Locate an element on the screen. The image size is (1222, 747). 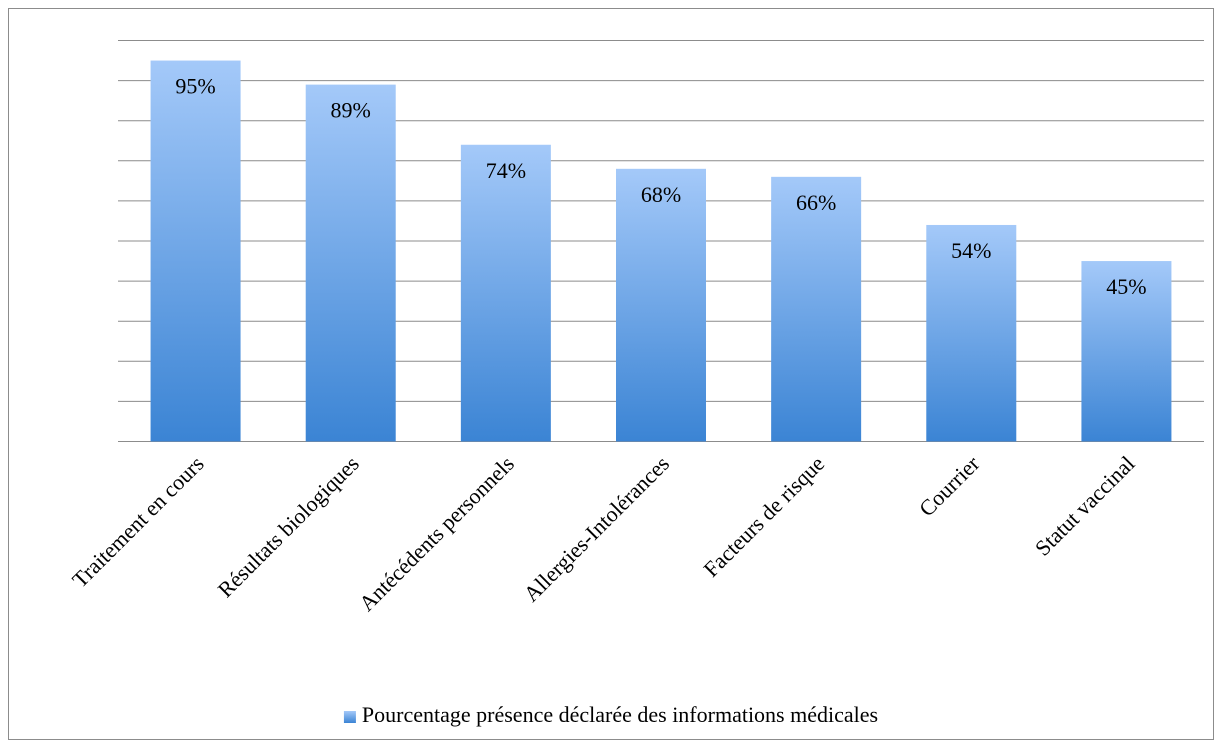
data-label: 66% is located at coordinates (816, 202).